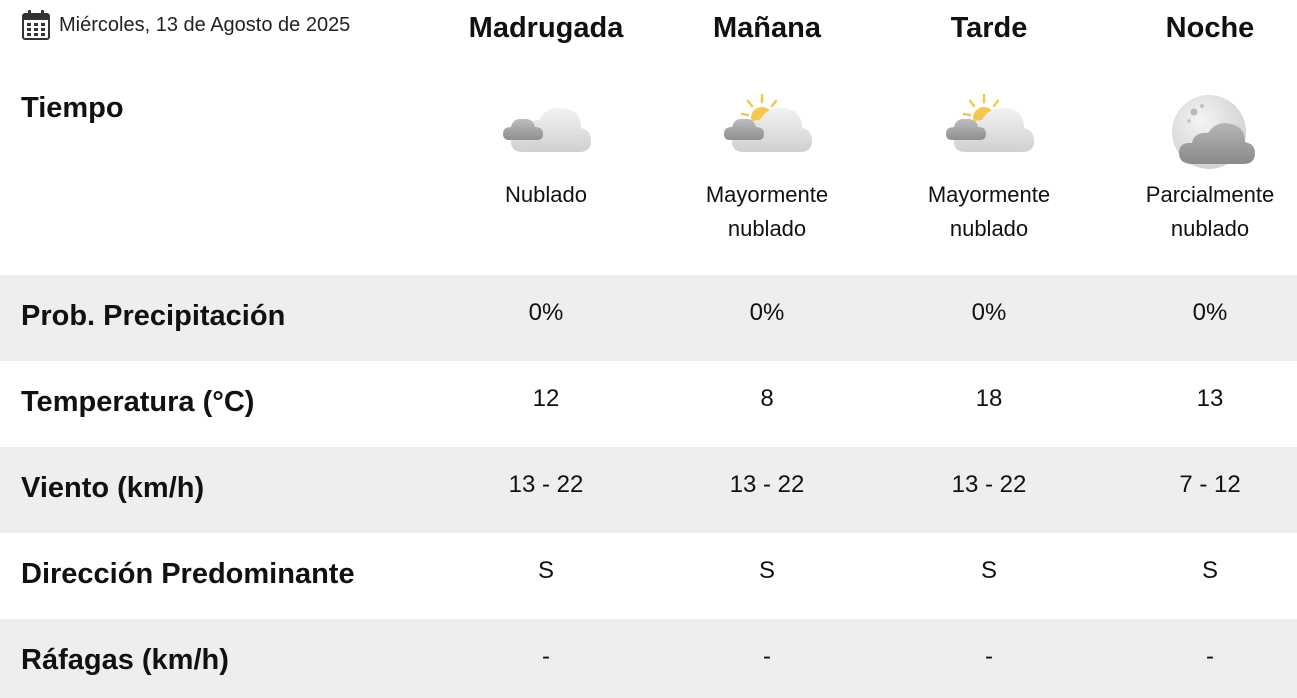  What do you see at coordinates (648, 576) in the screenshot?
I see `row-wind-direction: Dirección Predominante S S S S` at bounding box center [648, 576].